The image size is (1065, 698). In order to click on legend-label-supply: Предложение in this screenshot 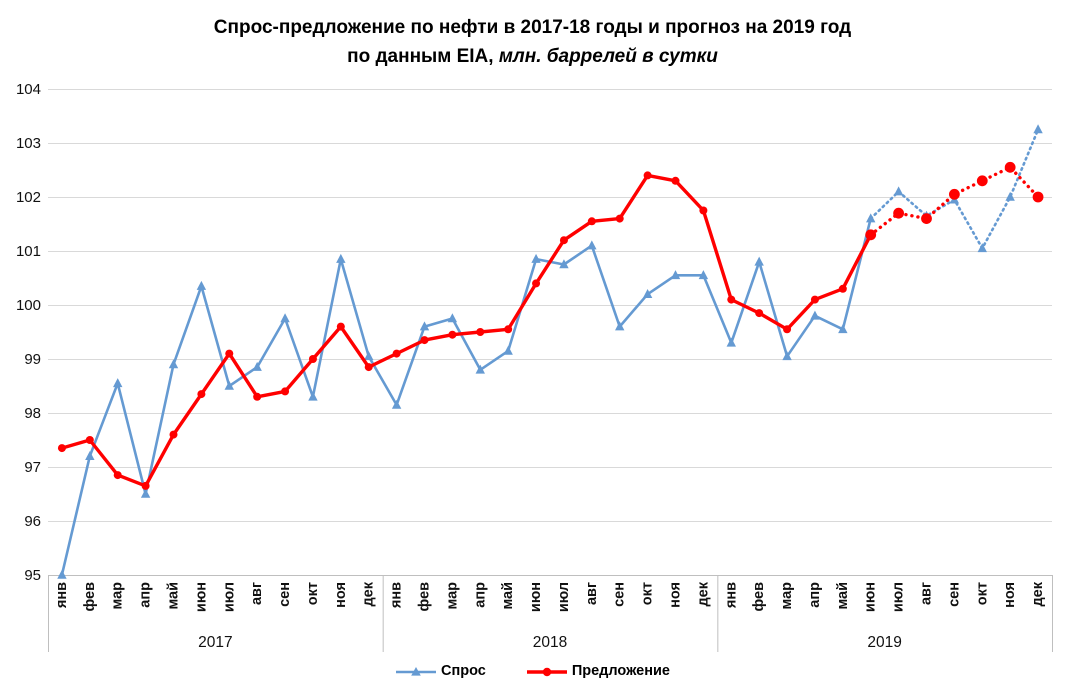, I will do `click(620, 671)`.